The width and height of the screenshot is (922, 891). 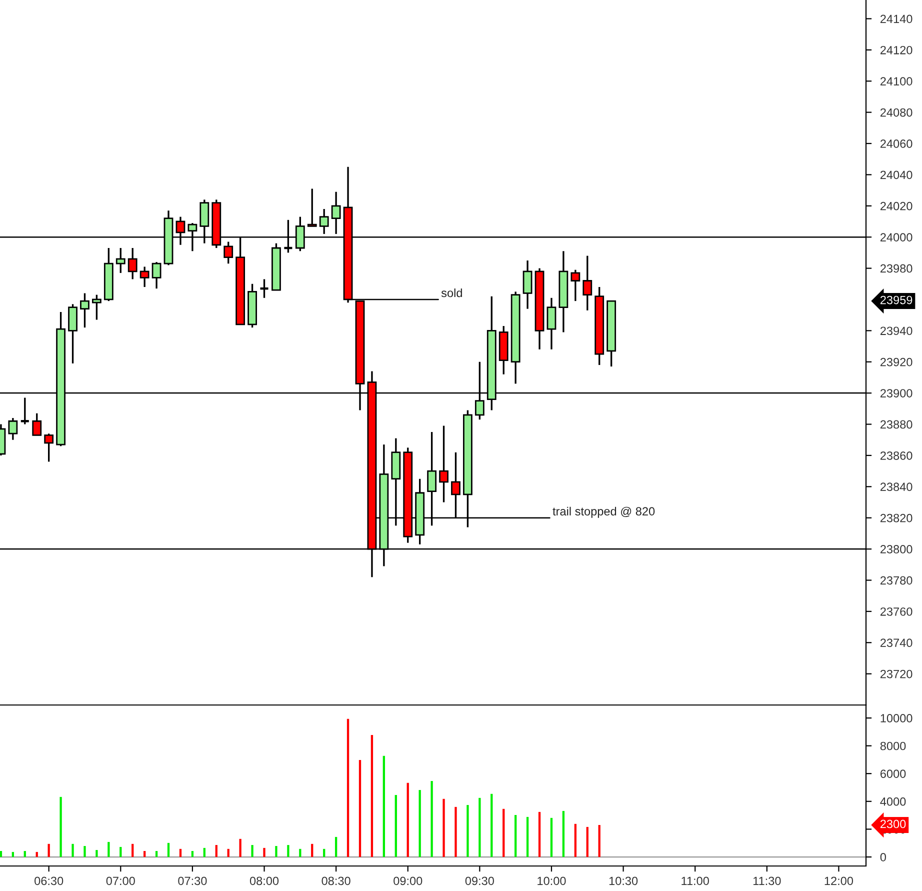 I want to click on x-tick-label: 10:30, so click(x=623, y=881).